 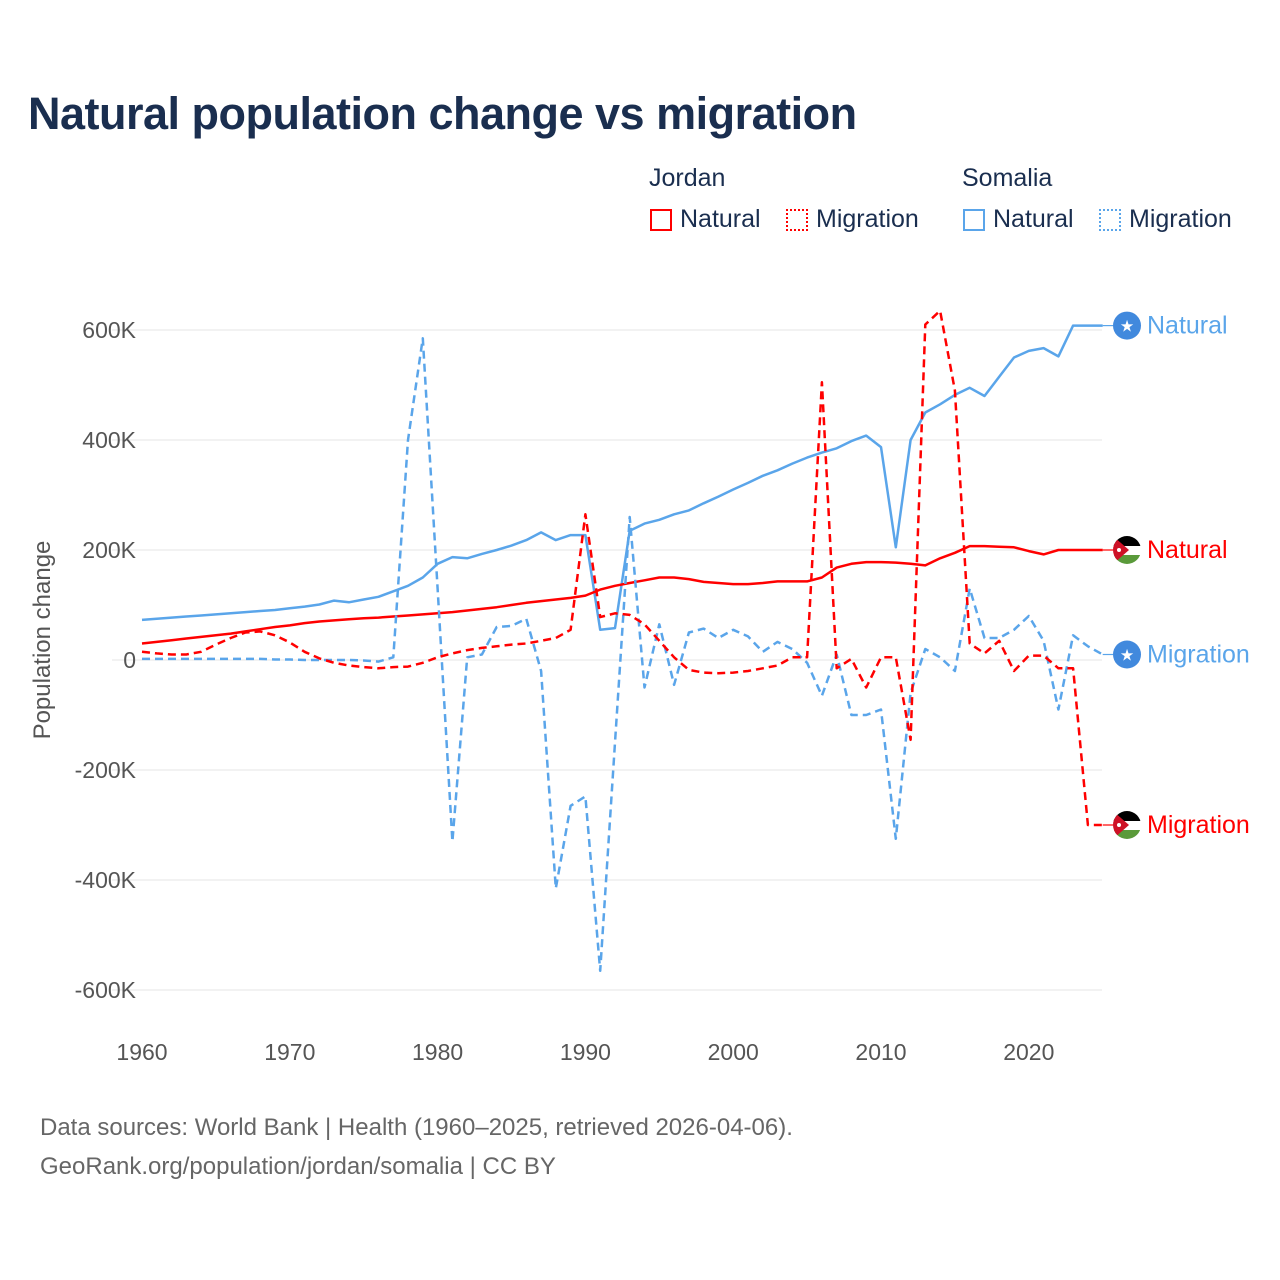 I want to click on y-tick-label: 600K, so click(x=109, y=330).